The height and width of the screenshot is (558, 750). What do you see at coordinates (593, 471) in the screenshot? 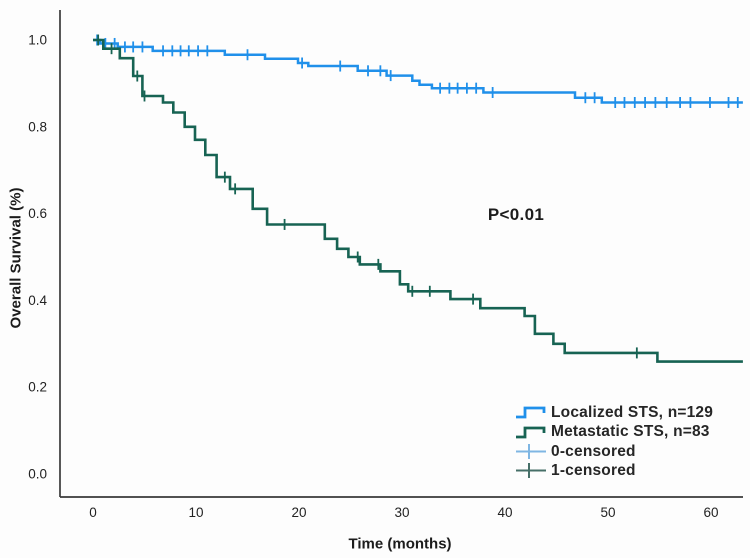
I see `legend-label: 1-censored` at bounding box center [593, 471].